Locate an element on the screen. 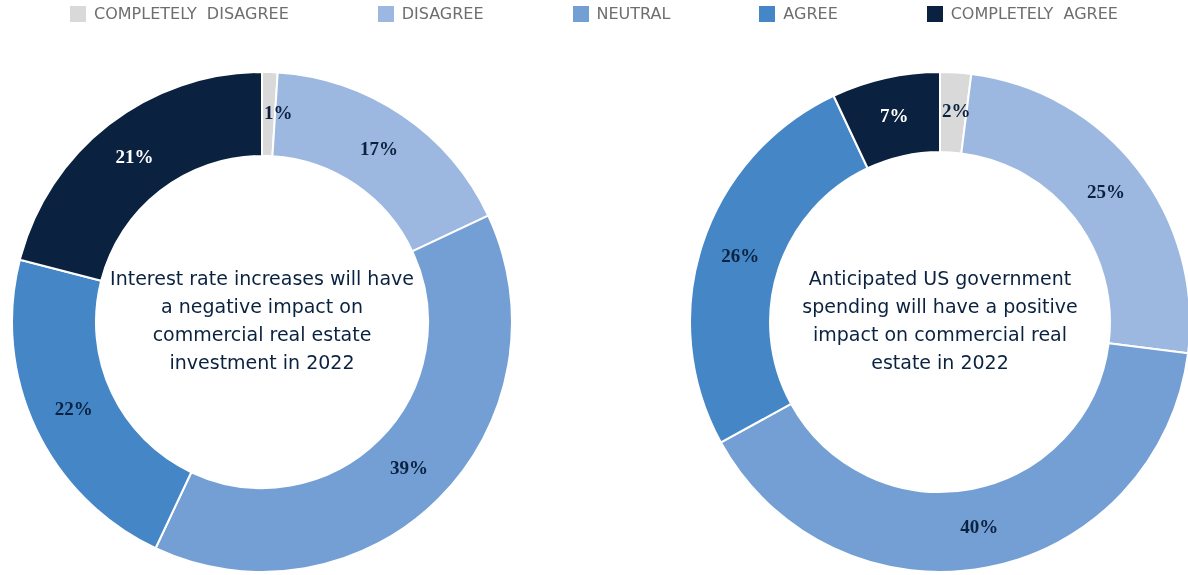 The width and height of the screenshot is (1188, 575). legend-label: DISAGREE is located at coordinates (442, 13).